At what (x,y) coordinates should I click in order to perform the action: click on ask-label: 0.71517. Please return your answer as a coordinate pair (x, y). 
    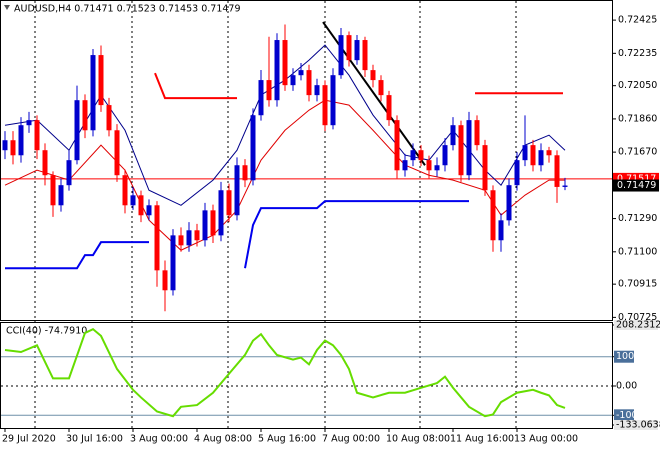
    Looking at the image, I should click on (636, 178).